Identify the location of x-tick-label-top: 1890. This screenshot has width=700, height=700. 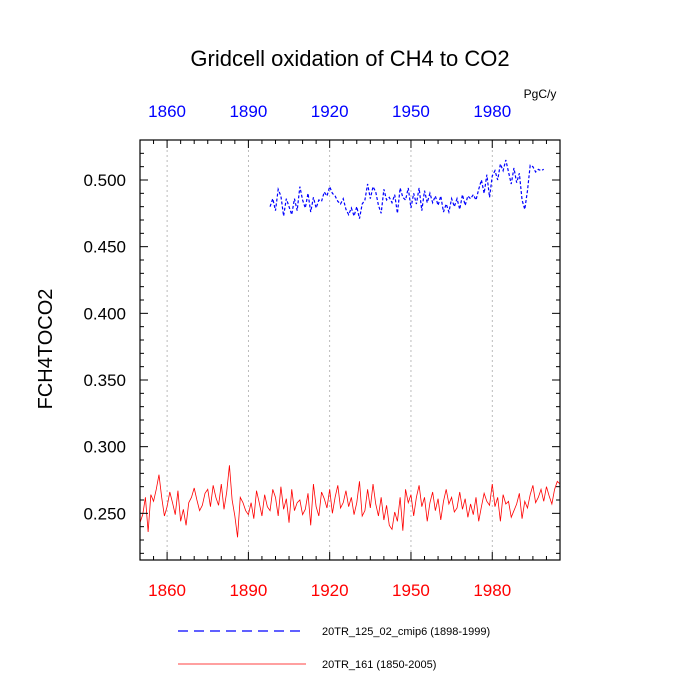
(248, 111).